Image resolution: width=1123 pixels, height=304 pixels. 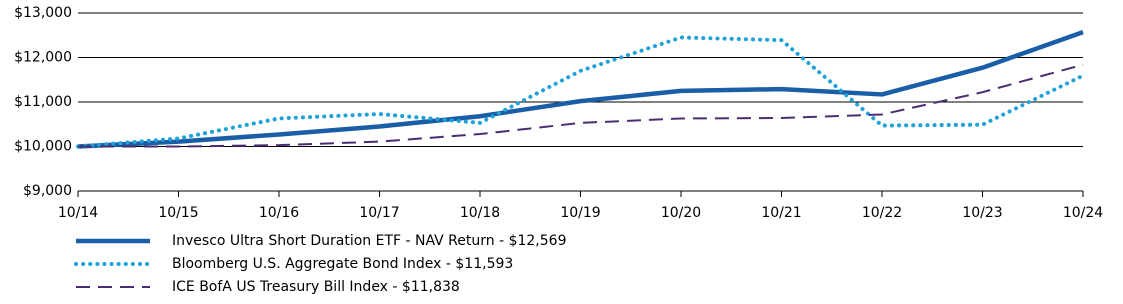 I want to click on x-tick-label: 10/17, so click(x=379, y=213).